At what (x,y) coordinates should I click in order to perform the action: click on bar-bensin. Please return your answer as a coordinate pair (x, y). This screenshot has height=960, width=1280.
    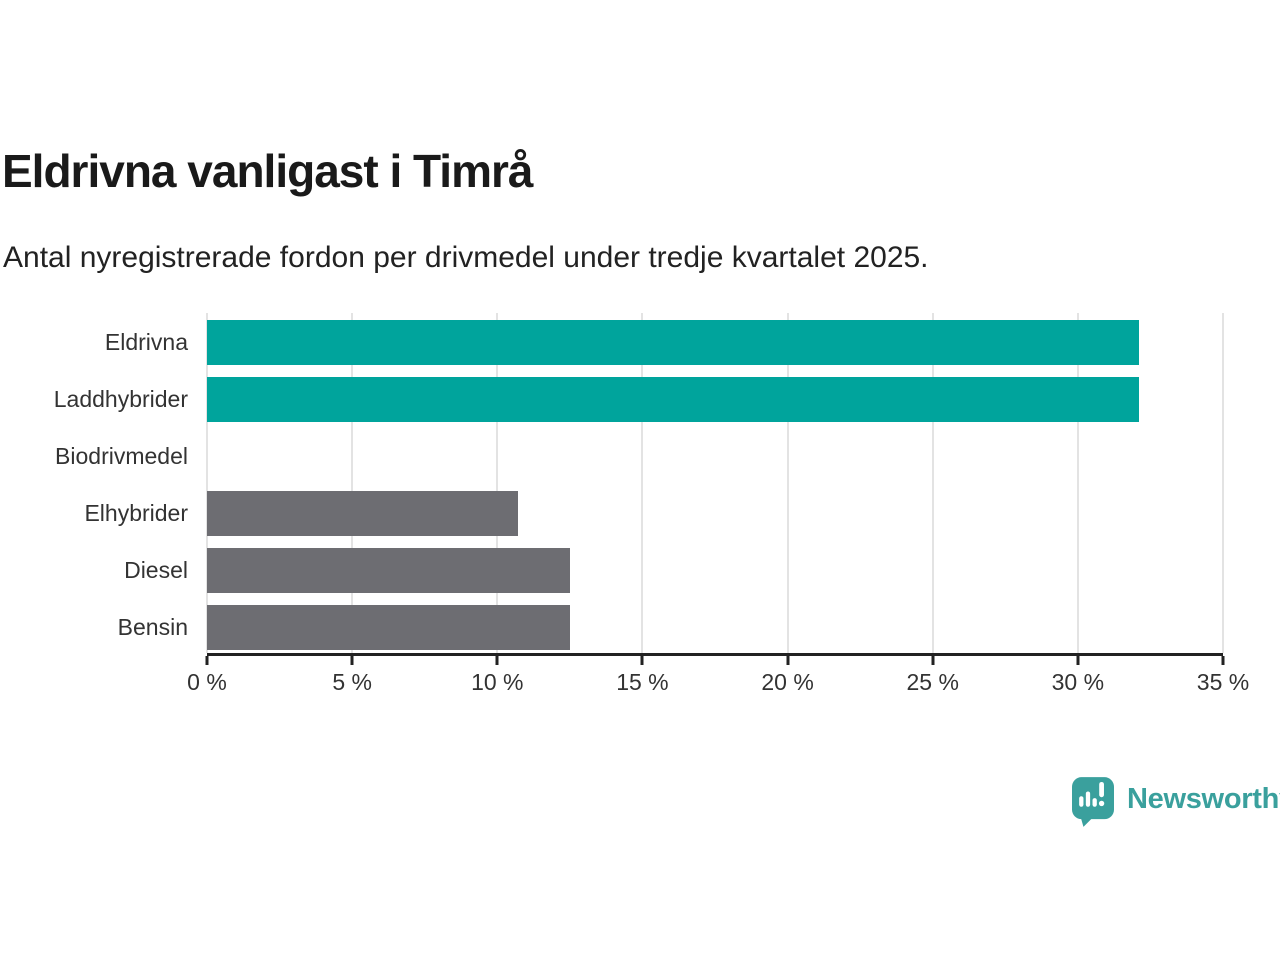
    Looking at the image, I should click on (388, 627).